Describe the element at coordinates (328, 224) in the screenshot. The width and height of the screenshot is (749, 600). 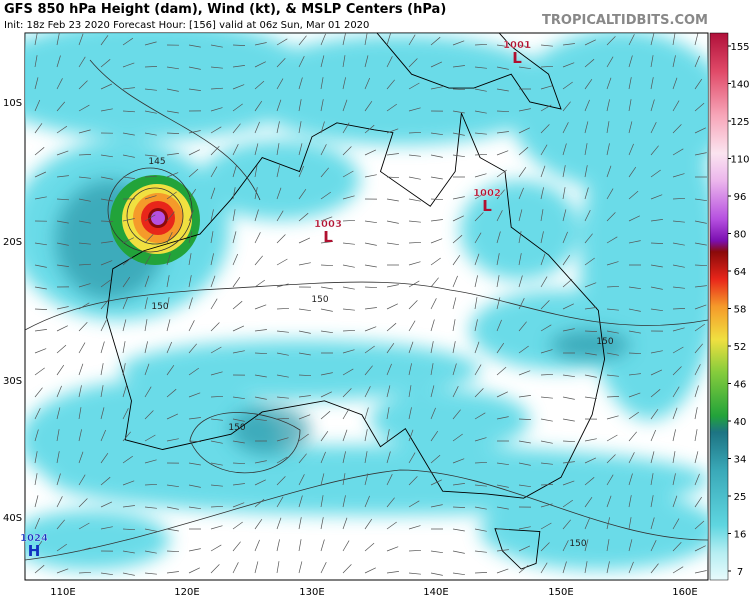
I see `center-value: 1003` at that location.